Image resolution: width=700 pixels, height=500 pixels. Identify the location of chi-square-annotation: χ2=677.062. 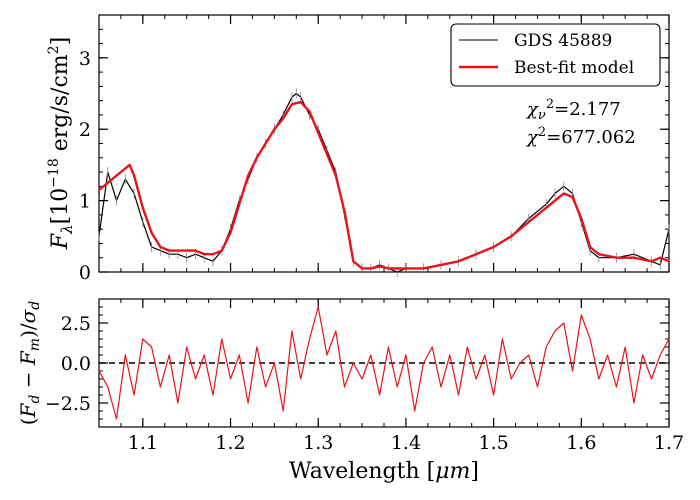
(580, 136).